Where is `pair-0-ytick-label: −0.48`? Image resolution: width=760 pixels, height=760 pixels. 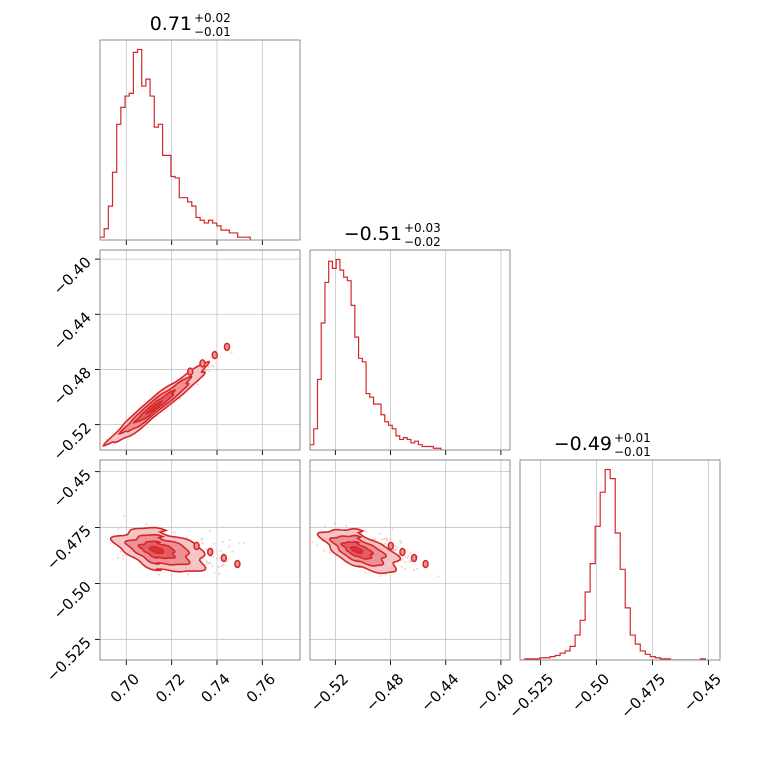
pair-0-ytick-label: −0.48 is located at coordinates (72, 386).